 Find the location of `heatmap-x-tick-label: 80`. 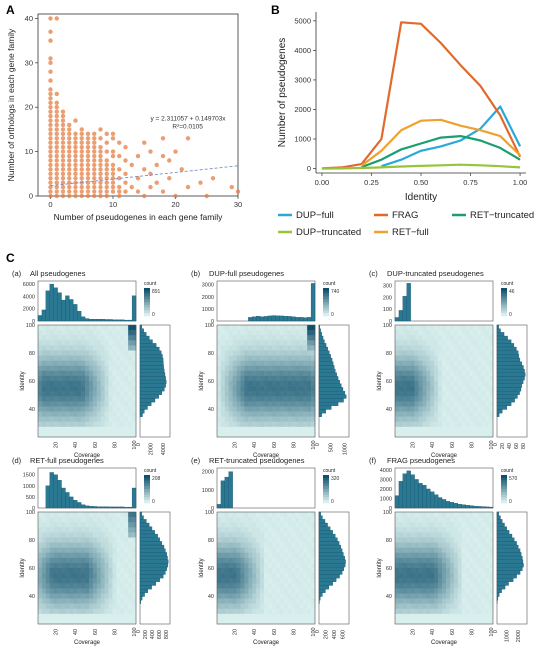

heatmap-x-tick-label: 80 is located at coordinates (294, 632).